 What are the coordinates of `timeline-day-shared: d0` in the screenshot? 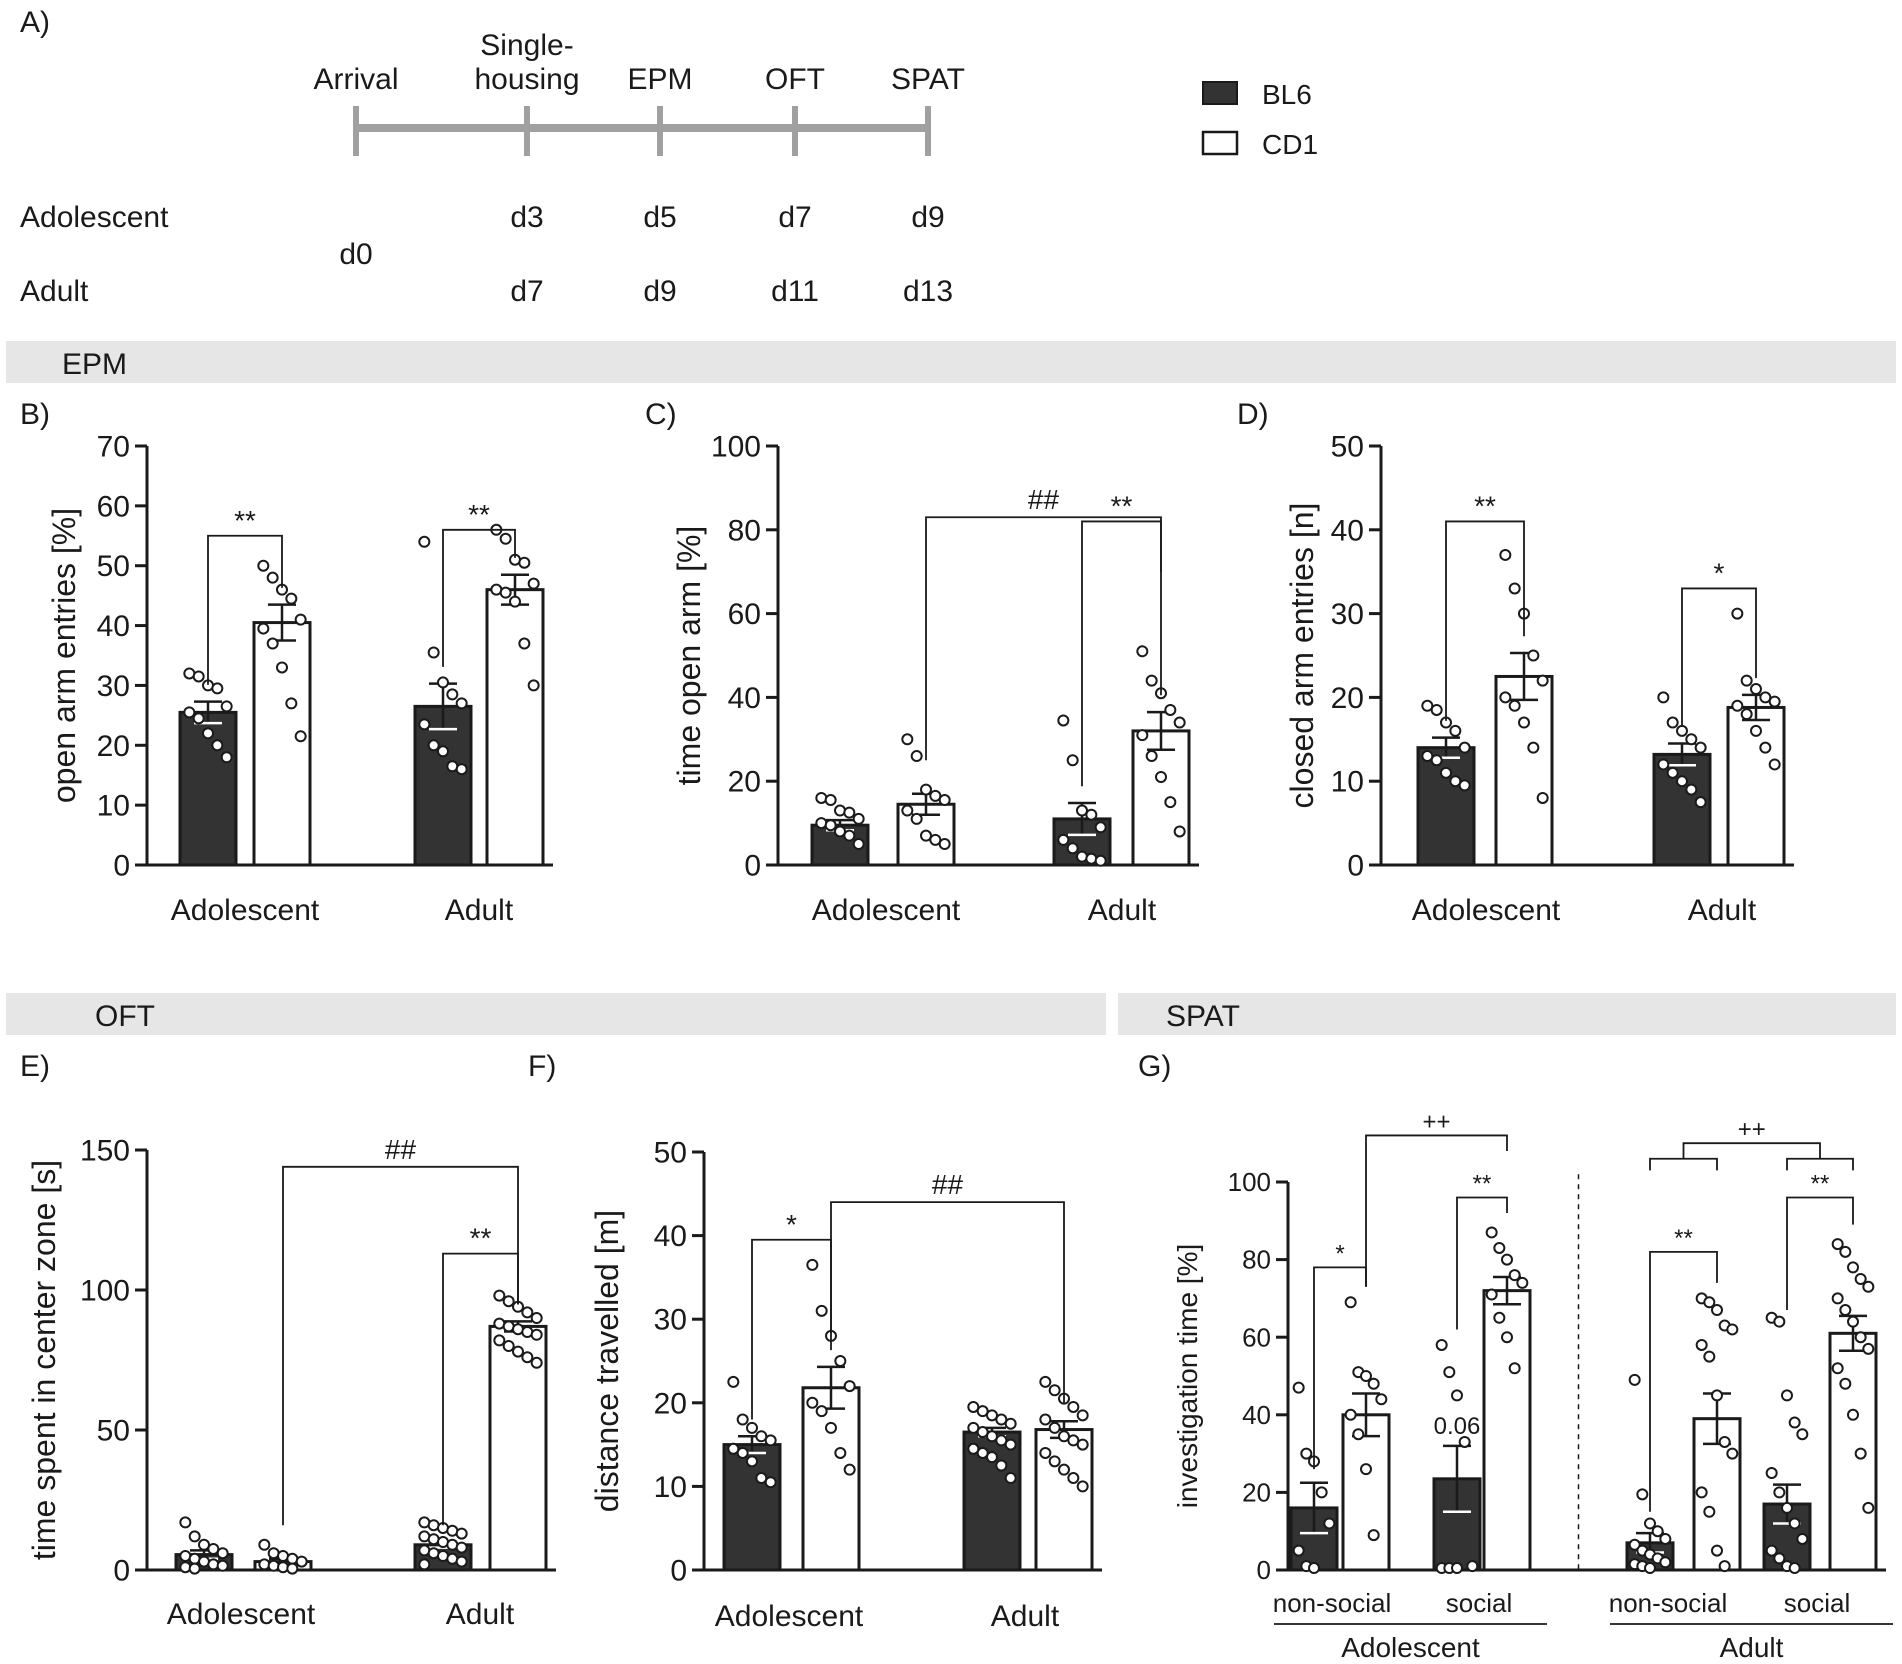 It's located at (355, 254).